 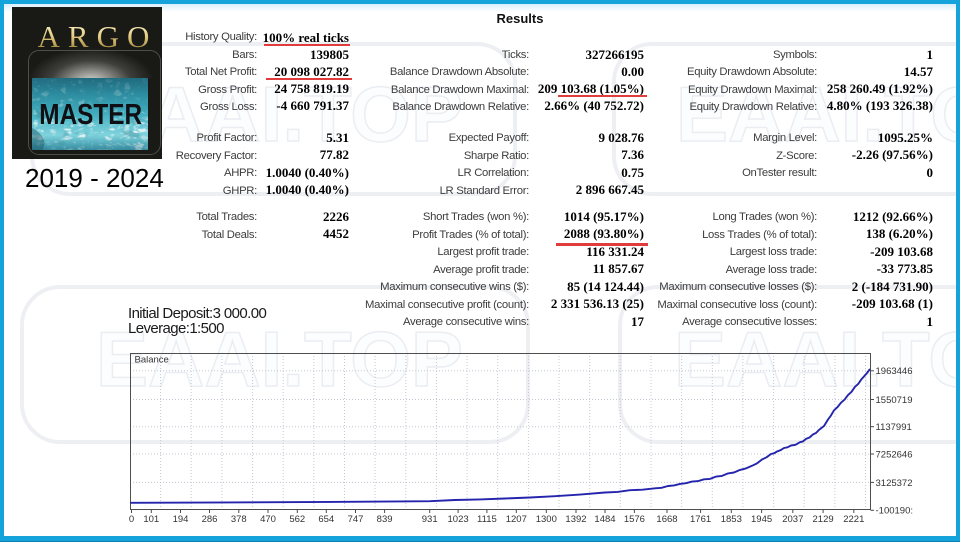 I want to click on svg-text: 286, so click(x=210, y=519).